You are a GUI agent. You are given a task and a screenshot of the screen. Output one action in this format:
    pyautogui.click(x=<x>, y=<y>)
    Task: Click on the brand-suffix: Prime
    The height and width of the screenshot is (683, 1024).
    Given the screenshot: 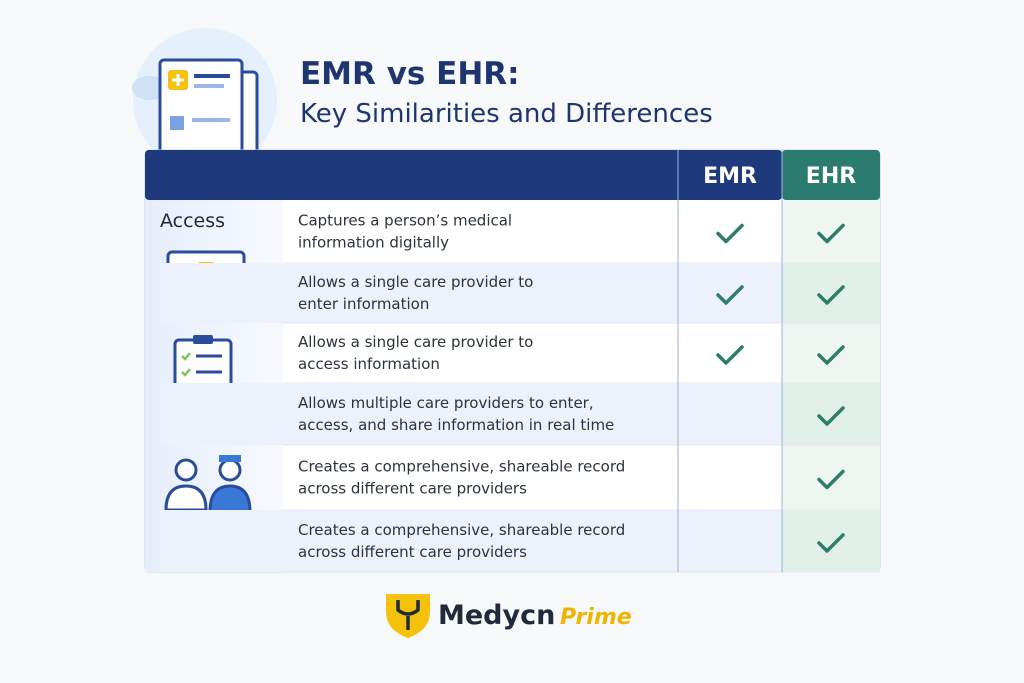 What is the action you would take?
    pyautogui.click(x=596, y=617)
    